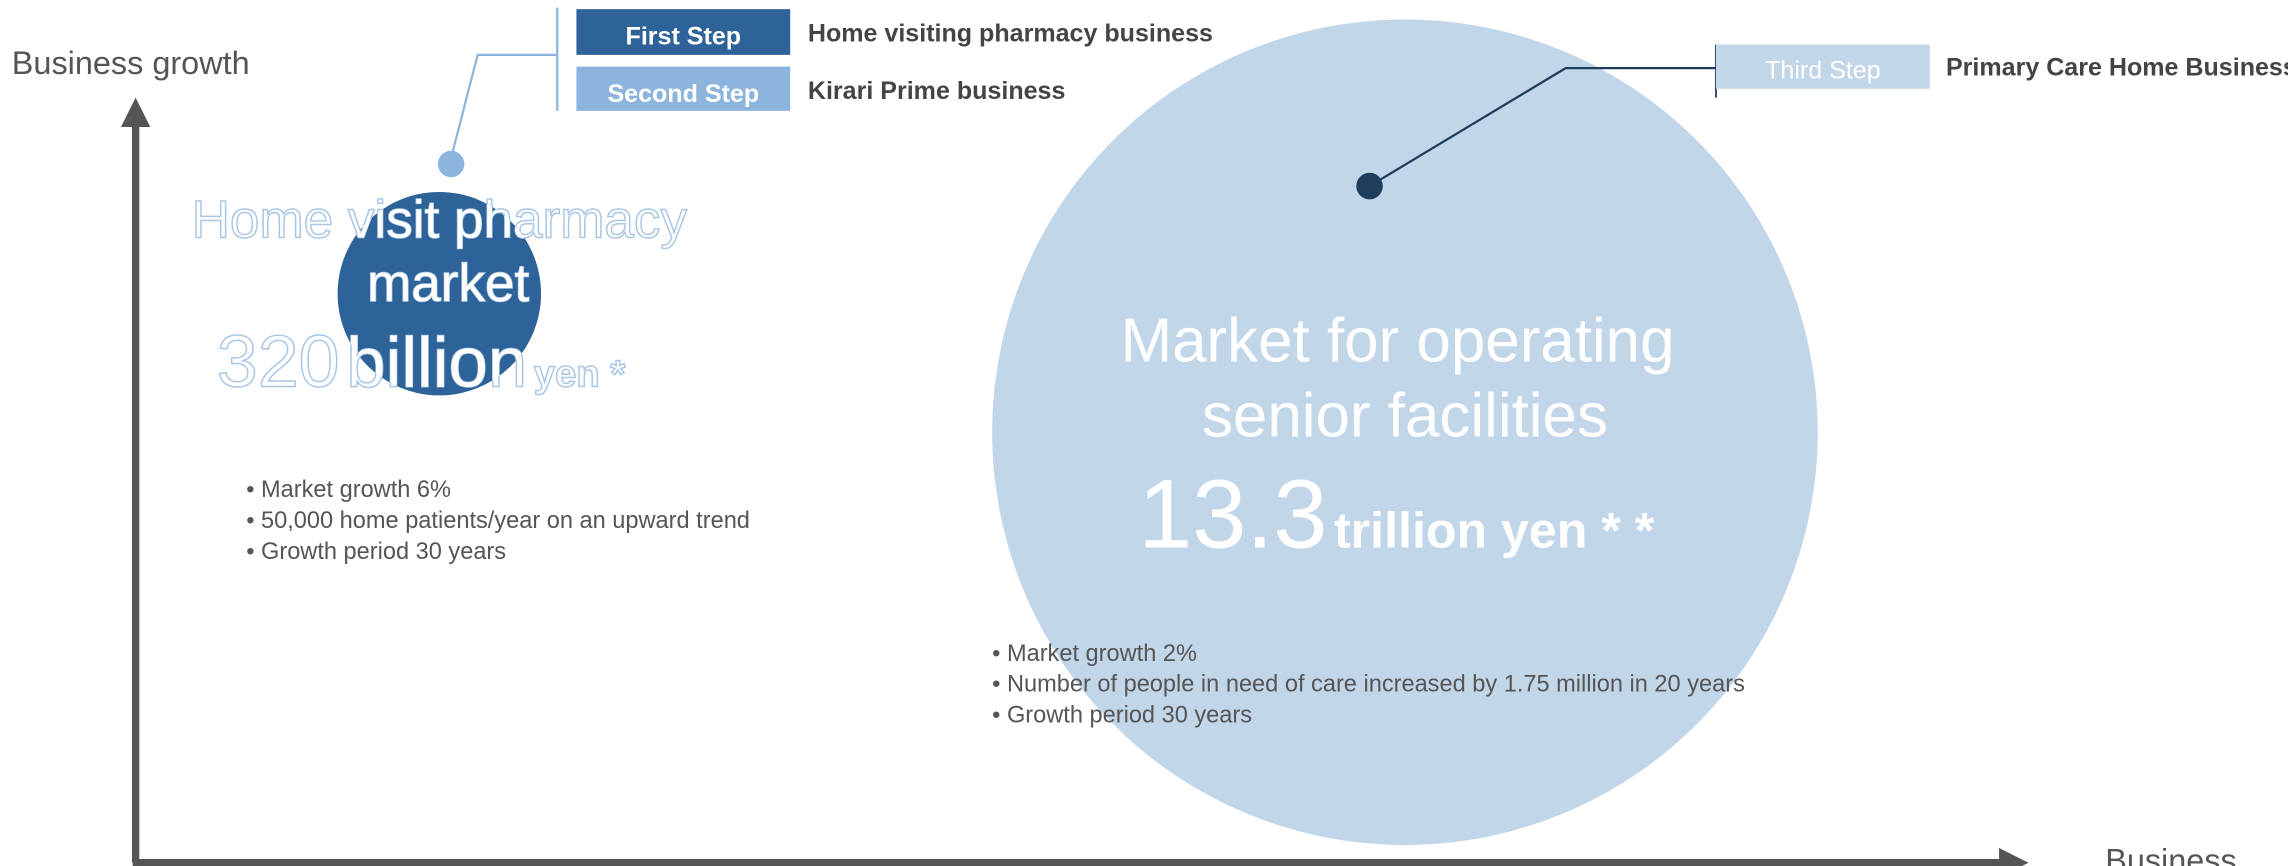 This screenshot has height=866, width=2288. What do you see at coordinates (684, 37) in the screenshot?
I see `step-label: First Step` at bounding box center [684, 37].